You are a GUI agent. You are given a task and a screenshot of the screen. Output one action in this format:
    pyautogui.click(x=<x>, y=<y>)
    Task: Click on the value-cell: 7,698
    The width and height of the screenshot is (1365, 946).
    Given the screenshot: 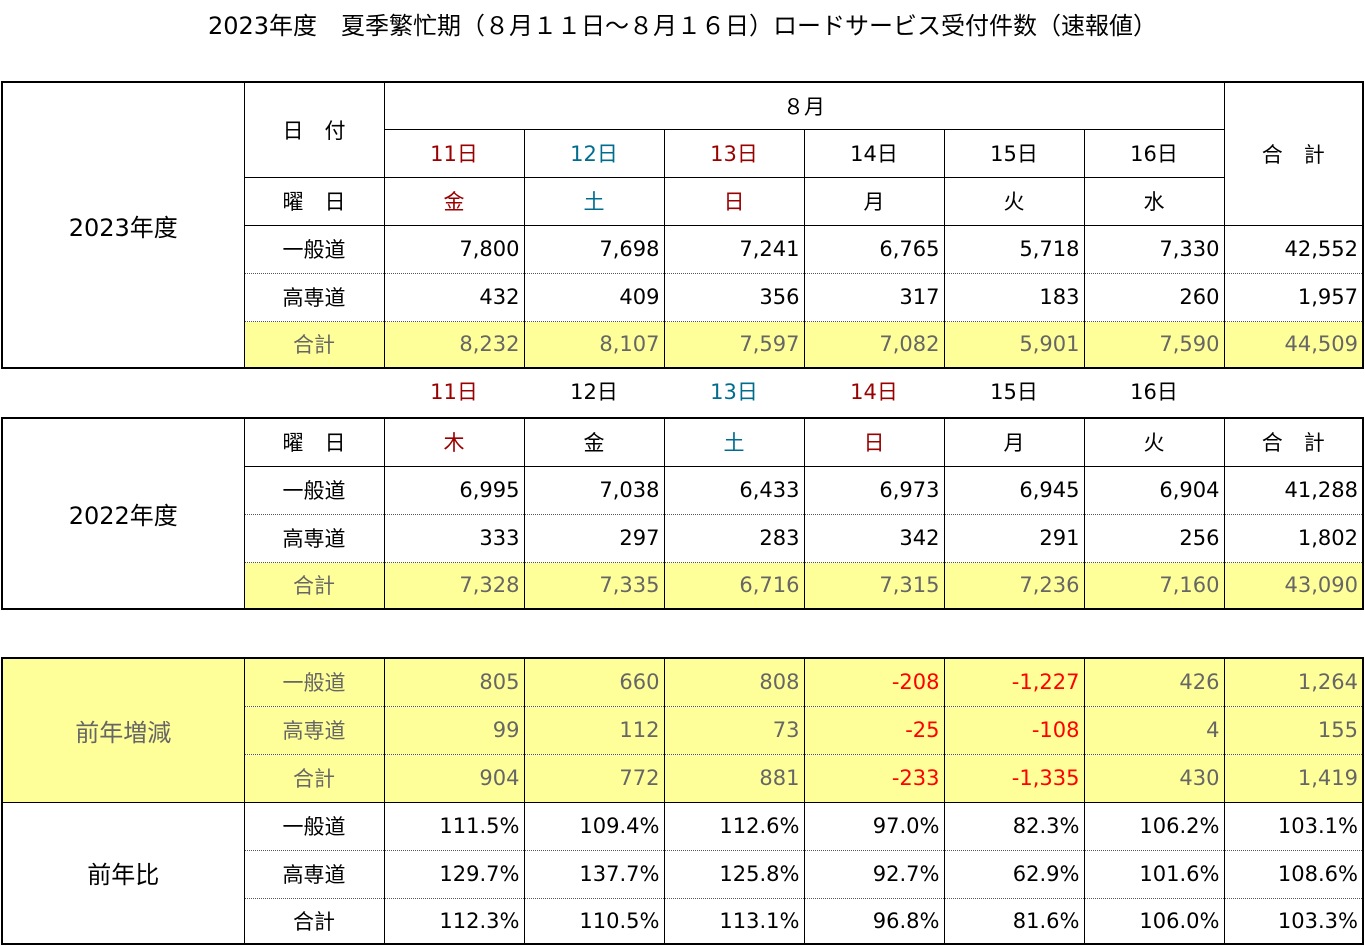 What is the action you would take?
    pyautogui.click(x=593, y=249)
    